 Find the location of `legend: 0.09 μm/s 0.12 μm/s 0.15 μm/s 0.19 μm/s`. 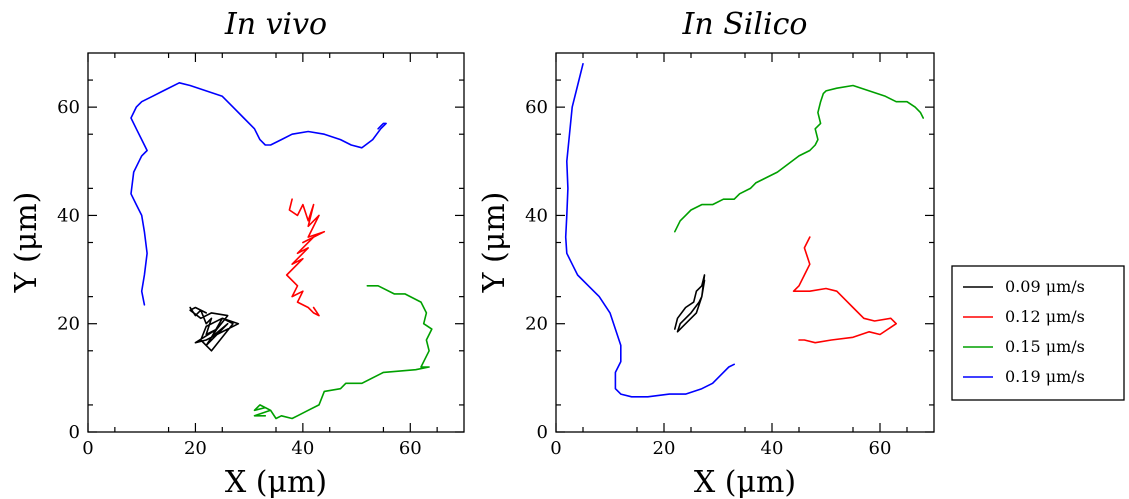

legend: 0.09 μm/s 0.12 μm/s 0.15 μm/s 0.19 μm/s is located at coordinates (1038, 333).